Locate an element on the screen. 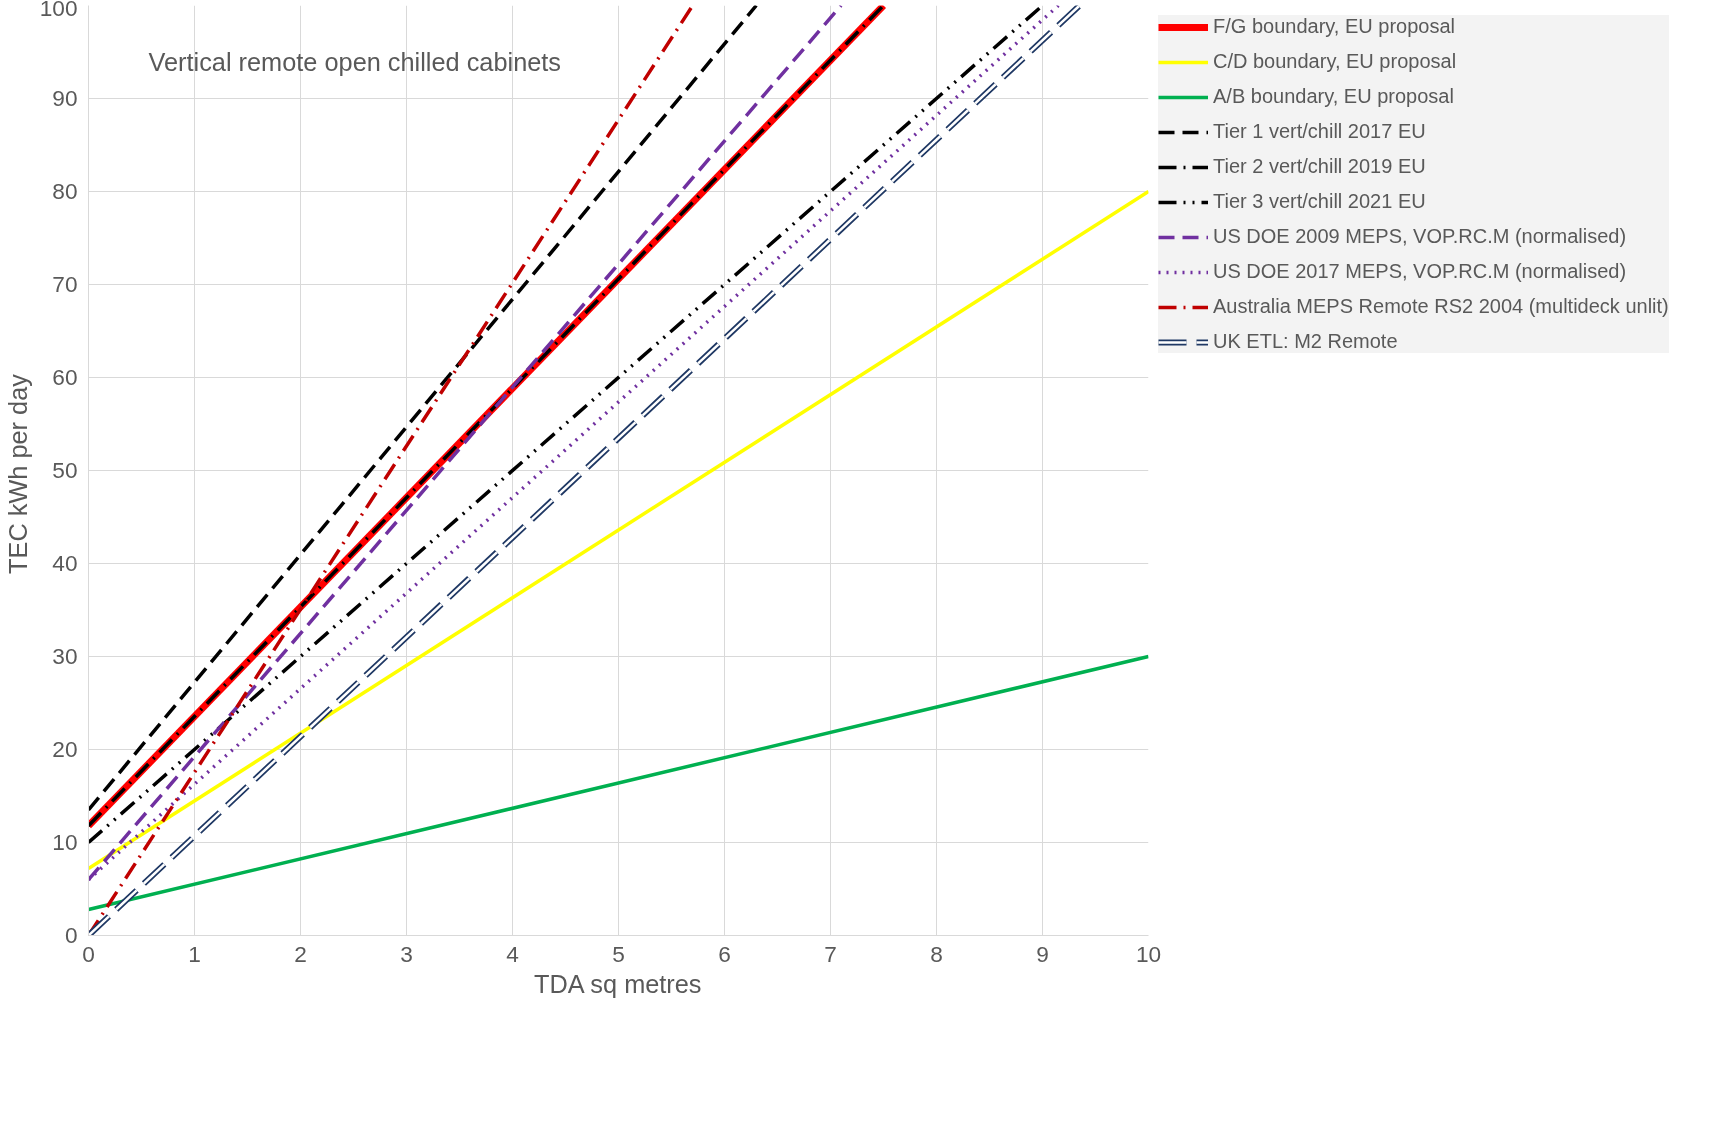 Image resolution: width=1715 pixels, height=1125 pixels. x-tick-label: 7 is located at coordinates (830, 953).